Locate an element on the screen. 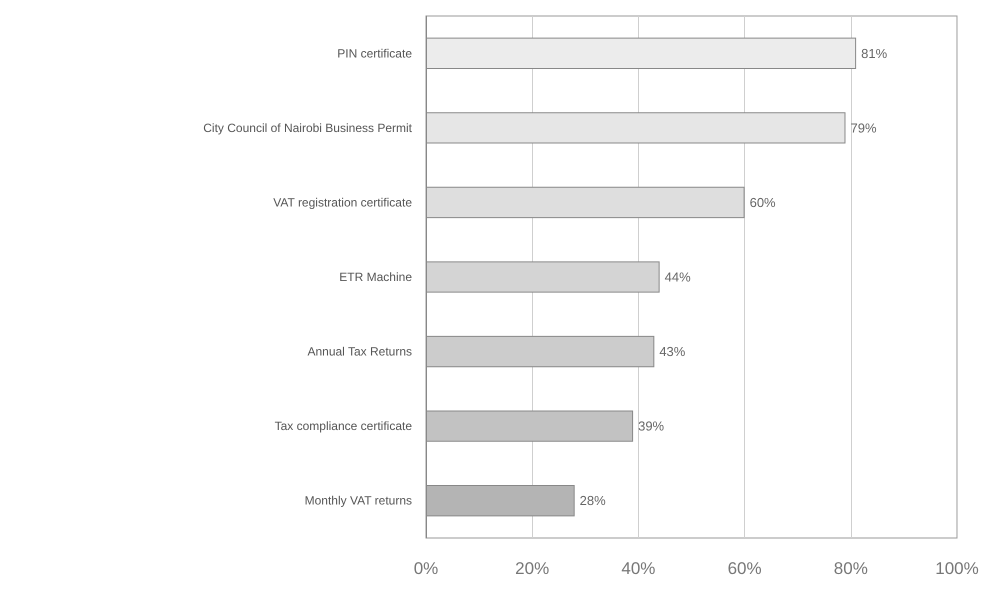 The width and height of the screenshot is (1000, 594). data-label: 60% is located at coordinates (763, 202).